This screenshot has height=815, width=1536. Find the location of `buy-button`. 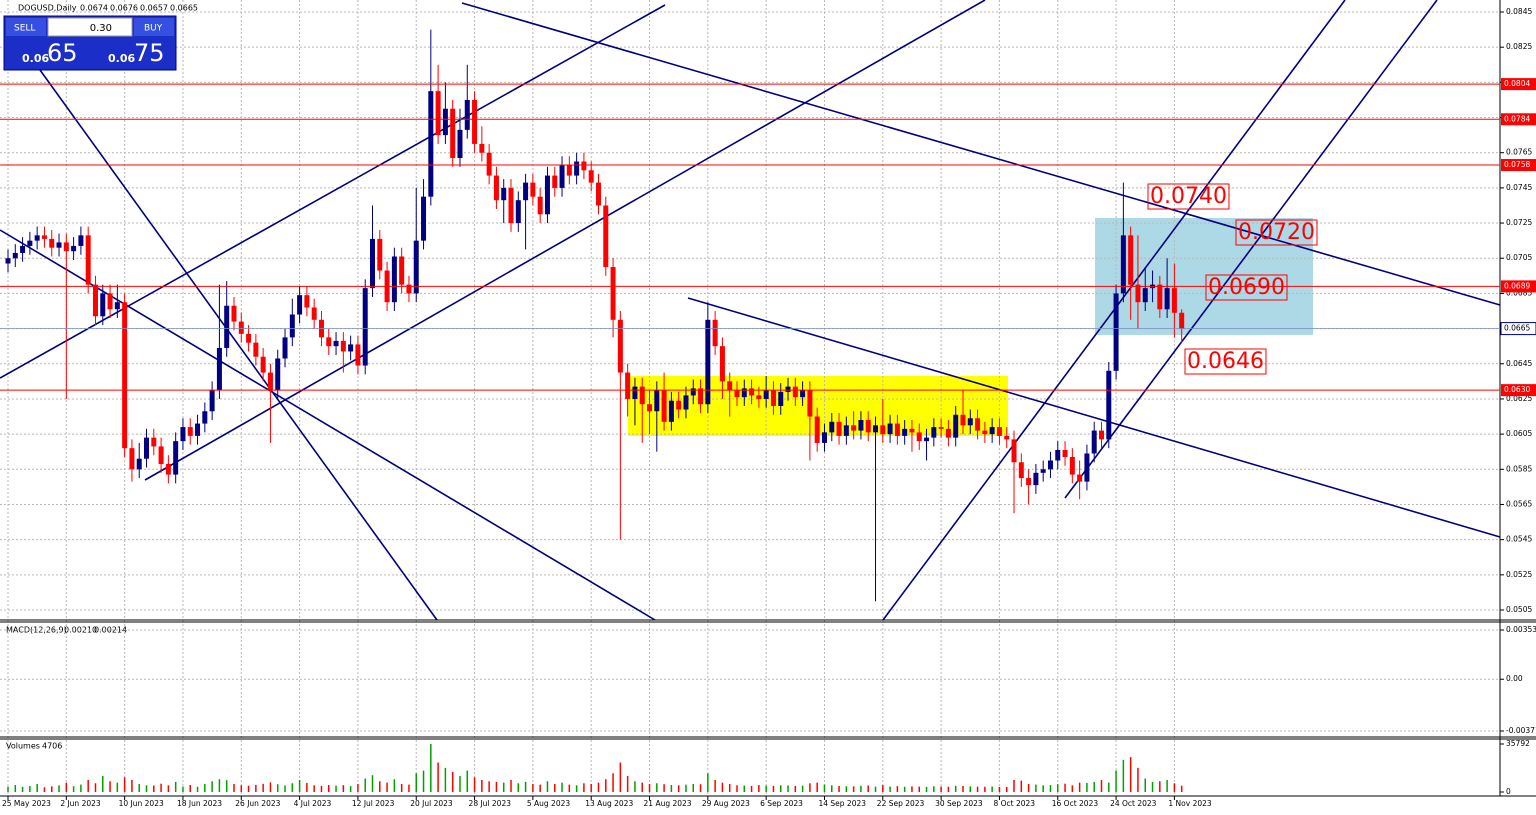

buy-button is located at coordinates (154, 27).